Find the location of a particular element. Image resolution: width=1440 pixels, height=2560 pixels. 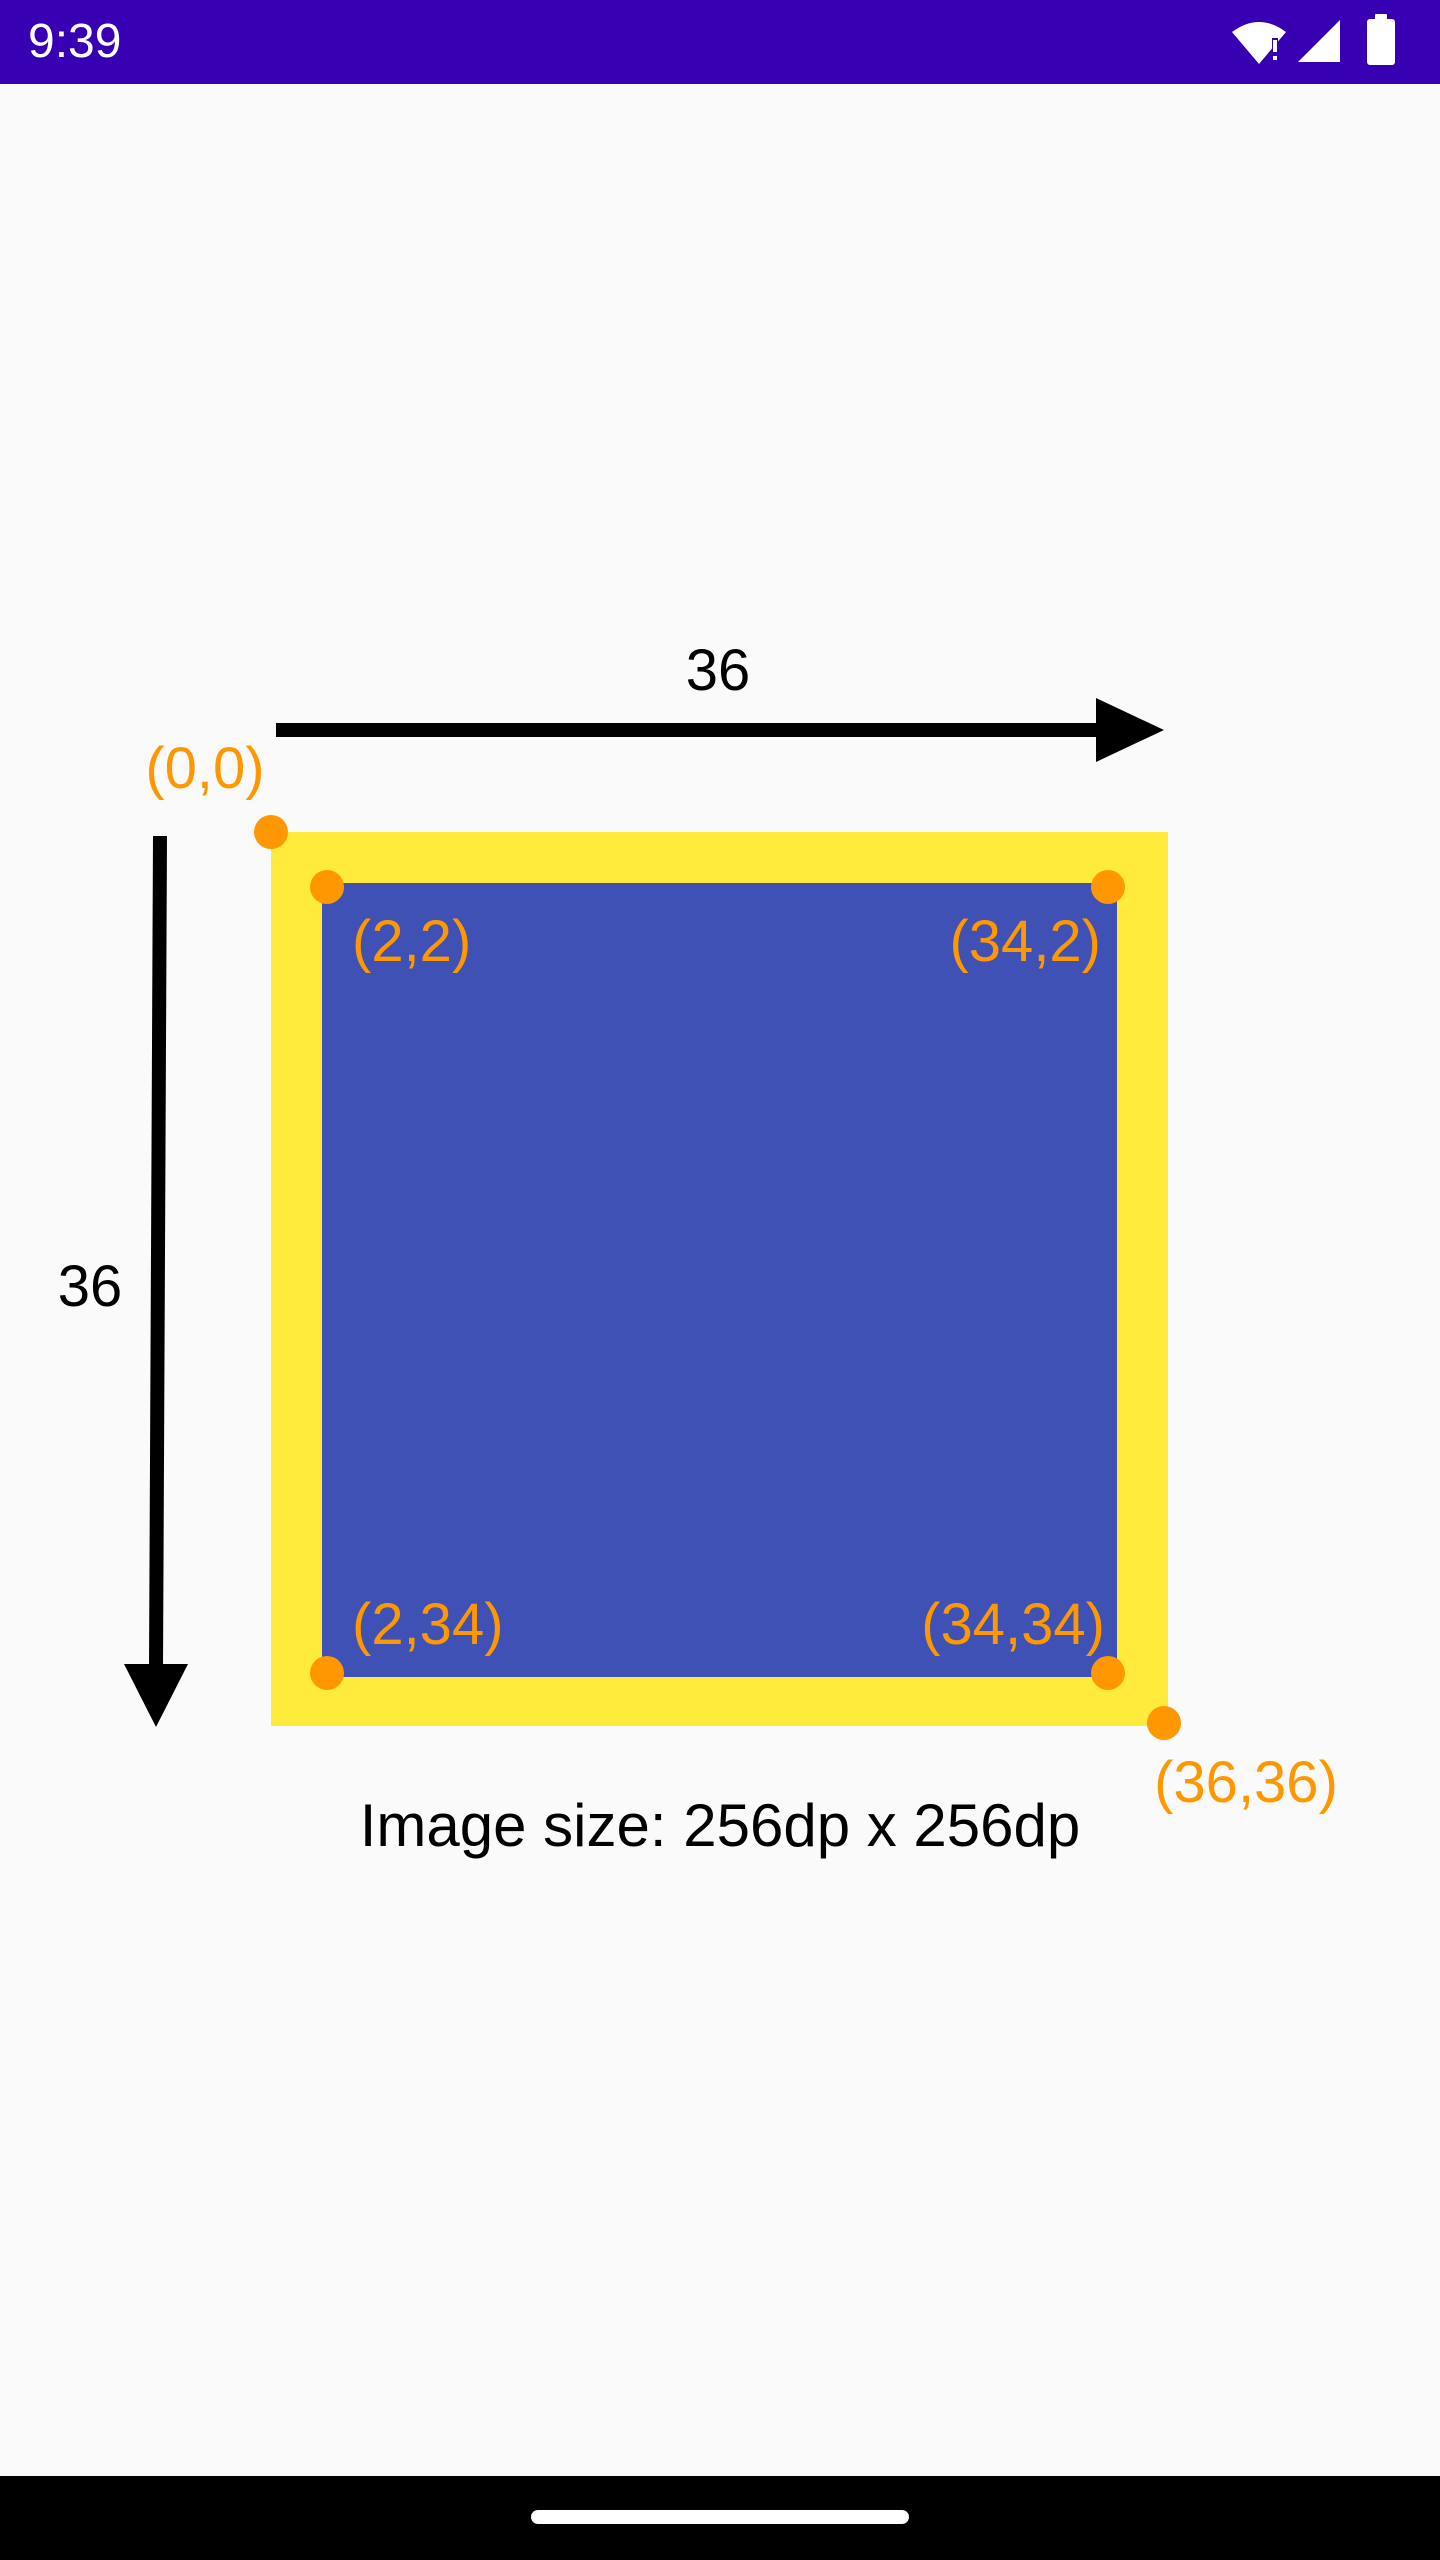

label-bottom-left-inner: (2,34) is located at coordinates (428, 1624).